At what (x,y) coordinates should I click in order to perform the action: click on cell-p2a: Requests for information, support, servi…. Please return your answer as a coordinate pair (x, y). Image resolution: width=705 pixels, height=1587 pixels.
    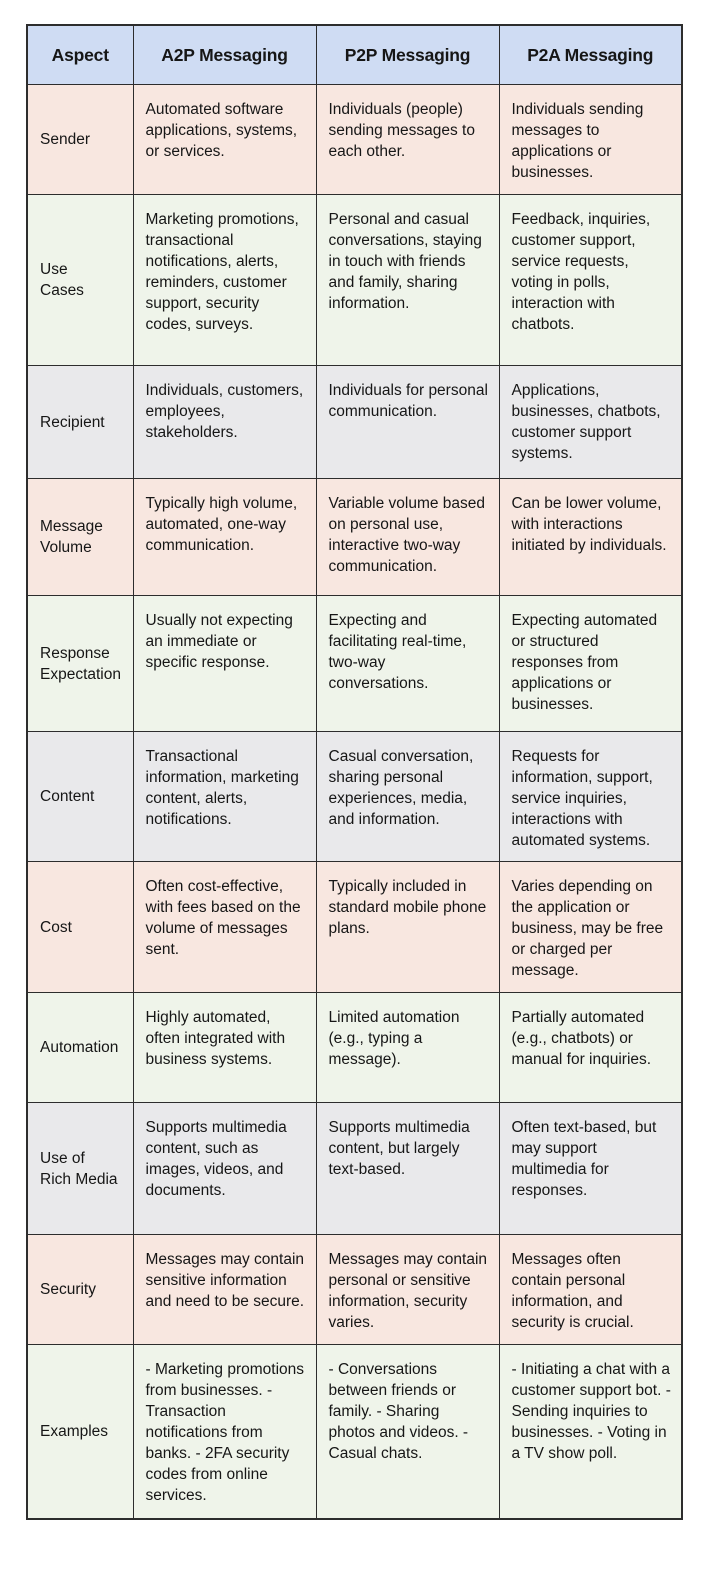
    Looking at the image, I should click on (590, 796).